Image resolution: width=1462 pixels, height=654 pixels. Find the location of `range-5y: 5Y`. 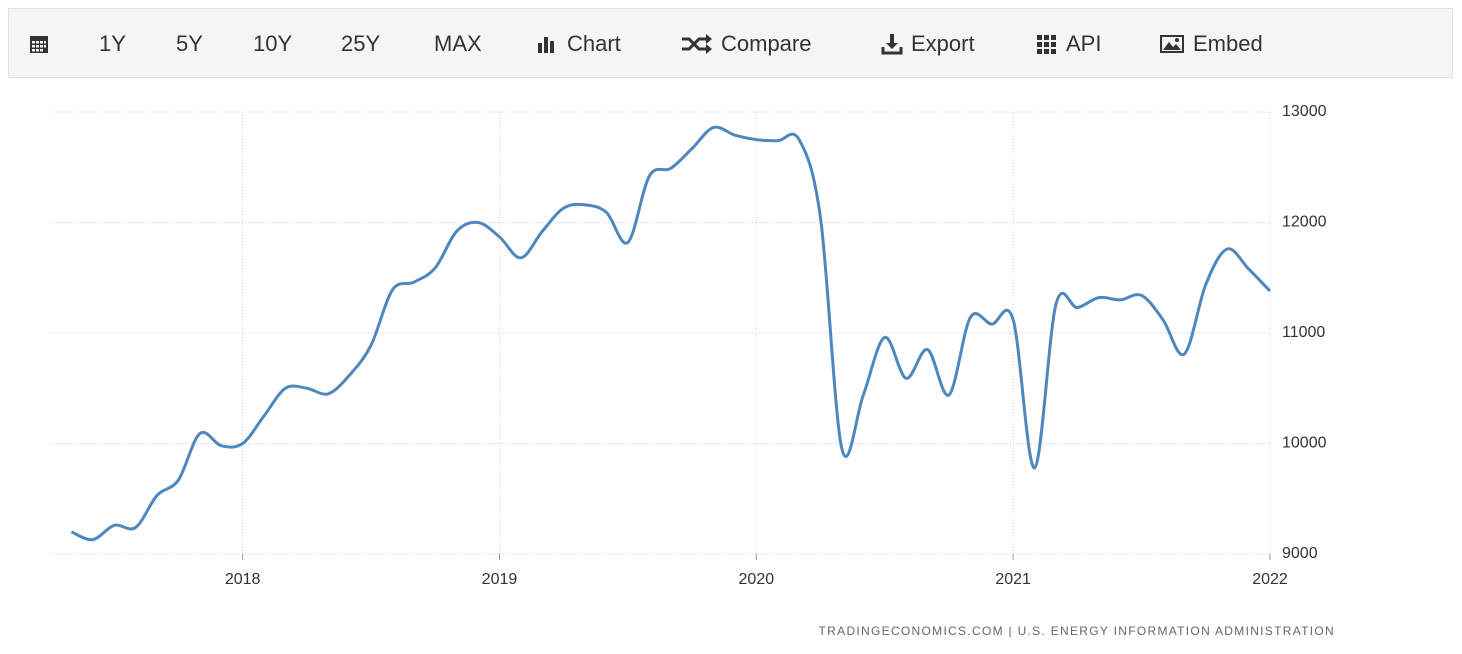

range-5y: 5Y is located at coordinates (189, 44).